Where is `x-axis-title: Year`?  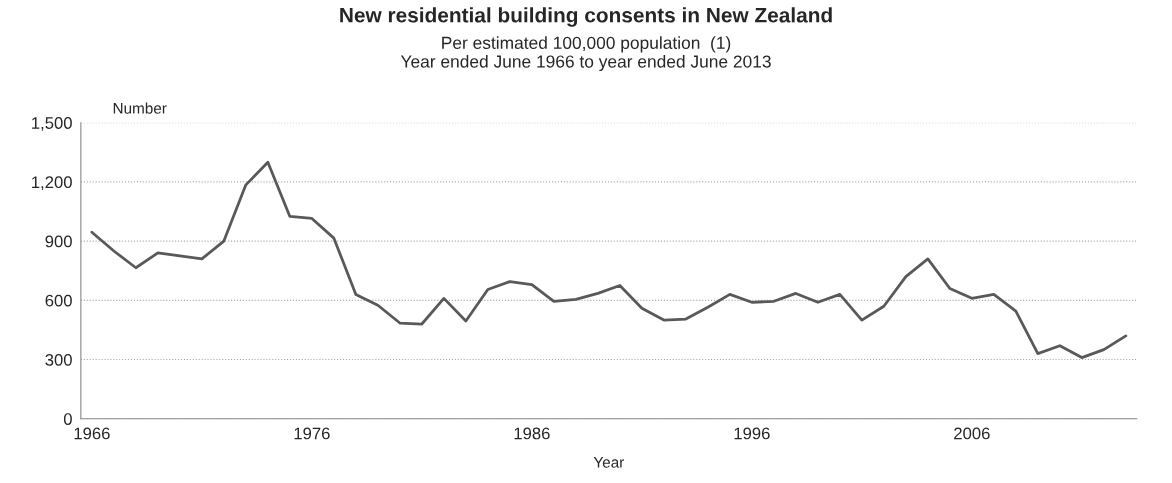
x-axis-title: Year is located at coordinates (609, 462).